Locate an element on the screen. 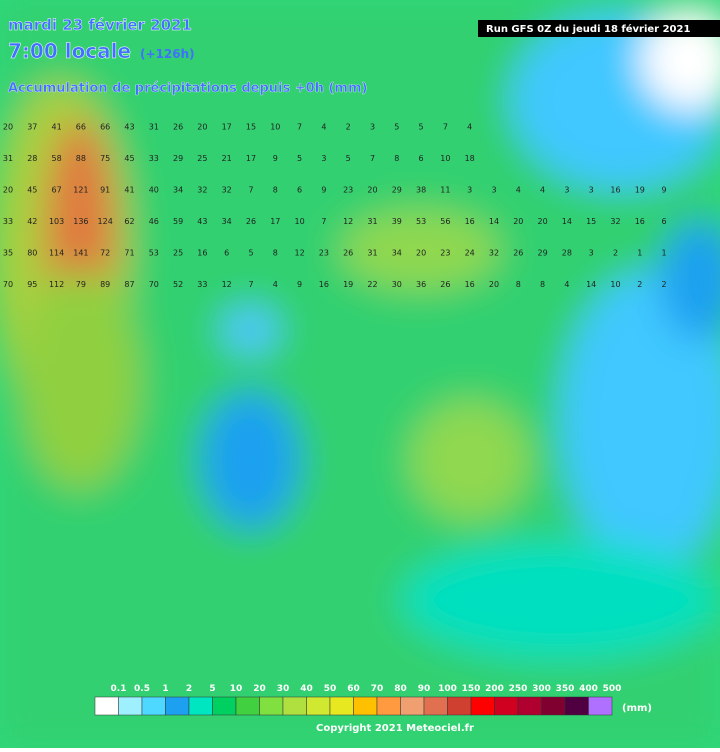 The image size is (720, 752). time: 7:00 locale is located at coordinates (69, 51).